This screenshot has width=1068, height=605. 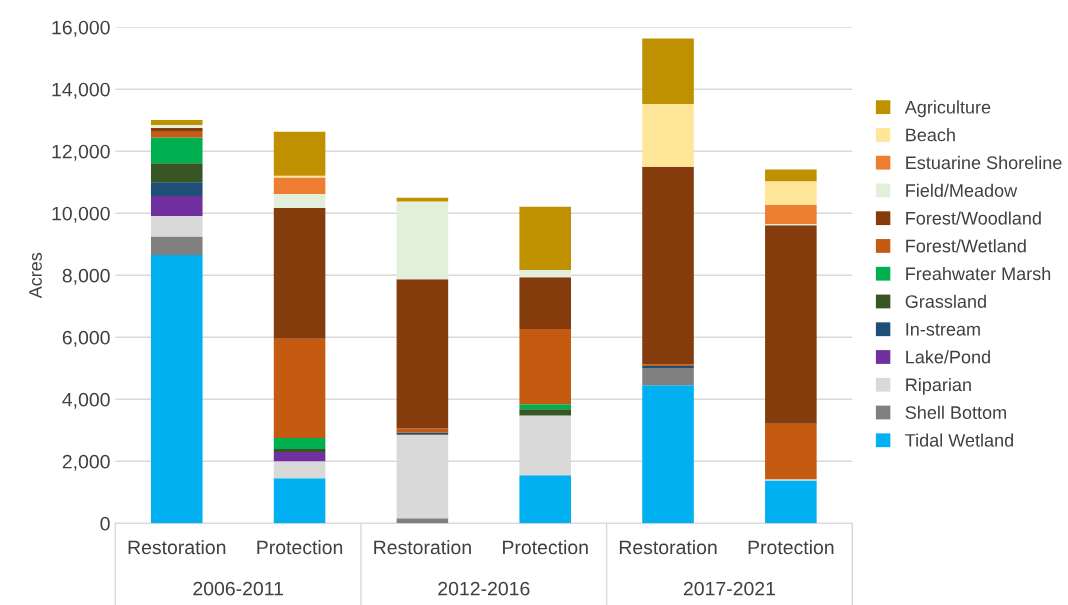 I want to click on legend-label: Freahwater Marsh, so click(x=978, y=273).